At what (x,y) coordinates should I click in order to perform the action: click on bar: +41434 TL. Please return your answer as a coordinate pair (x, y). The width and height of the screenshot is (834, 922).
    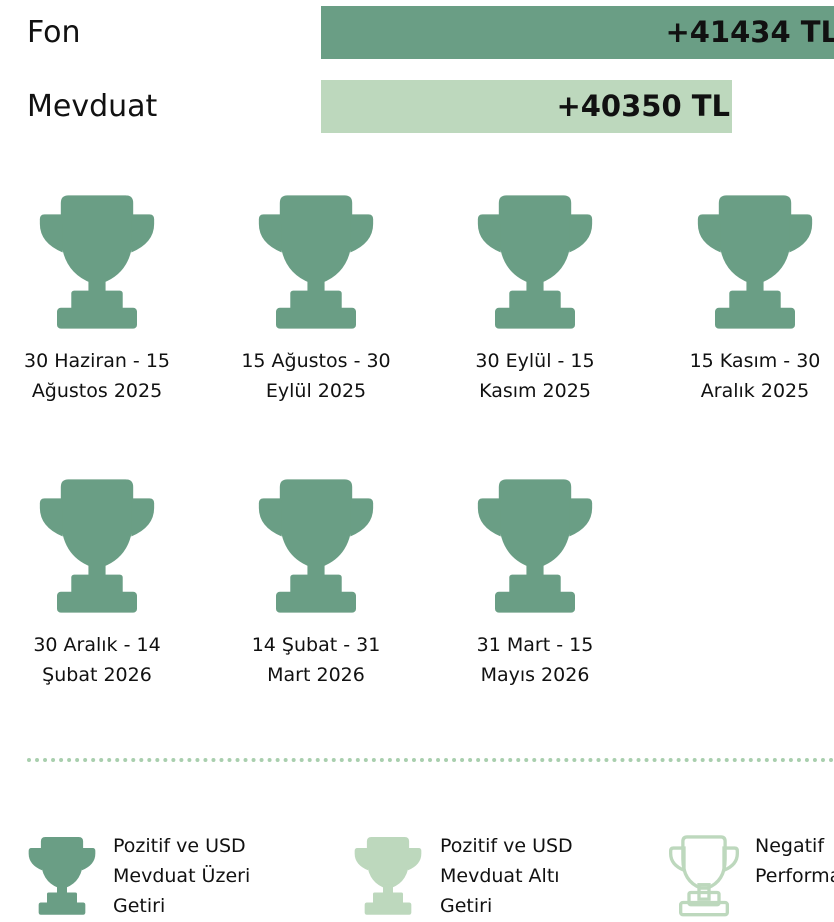
    Looking at the image, I should click on (577, 32).